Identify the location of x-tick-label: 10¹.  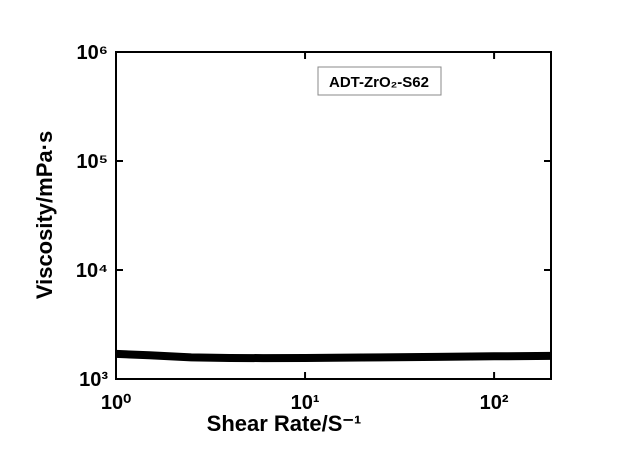
(305, 403).